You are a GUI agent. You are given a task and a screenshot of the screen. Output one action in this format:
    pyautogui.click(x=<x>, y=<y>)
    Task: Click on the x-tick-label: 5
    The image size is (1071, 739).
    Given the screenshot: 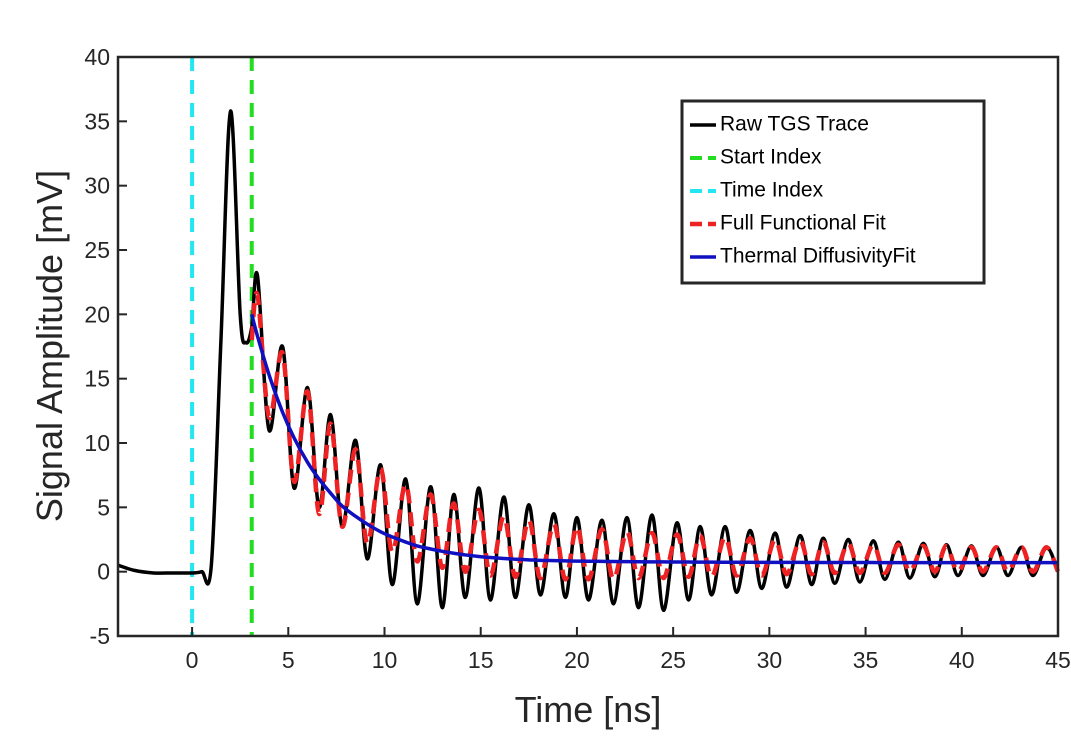 What is the action you would take?
    pyautogui.click(x=288, y=660)
    